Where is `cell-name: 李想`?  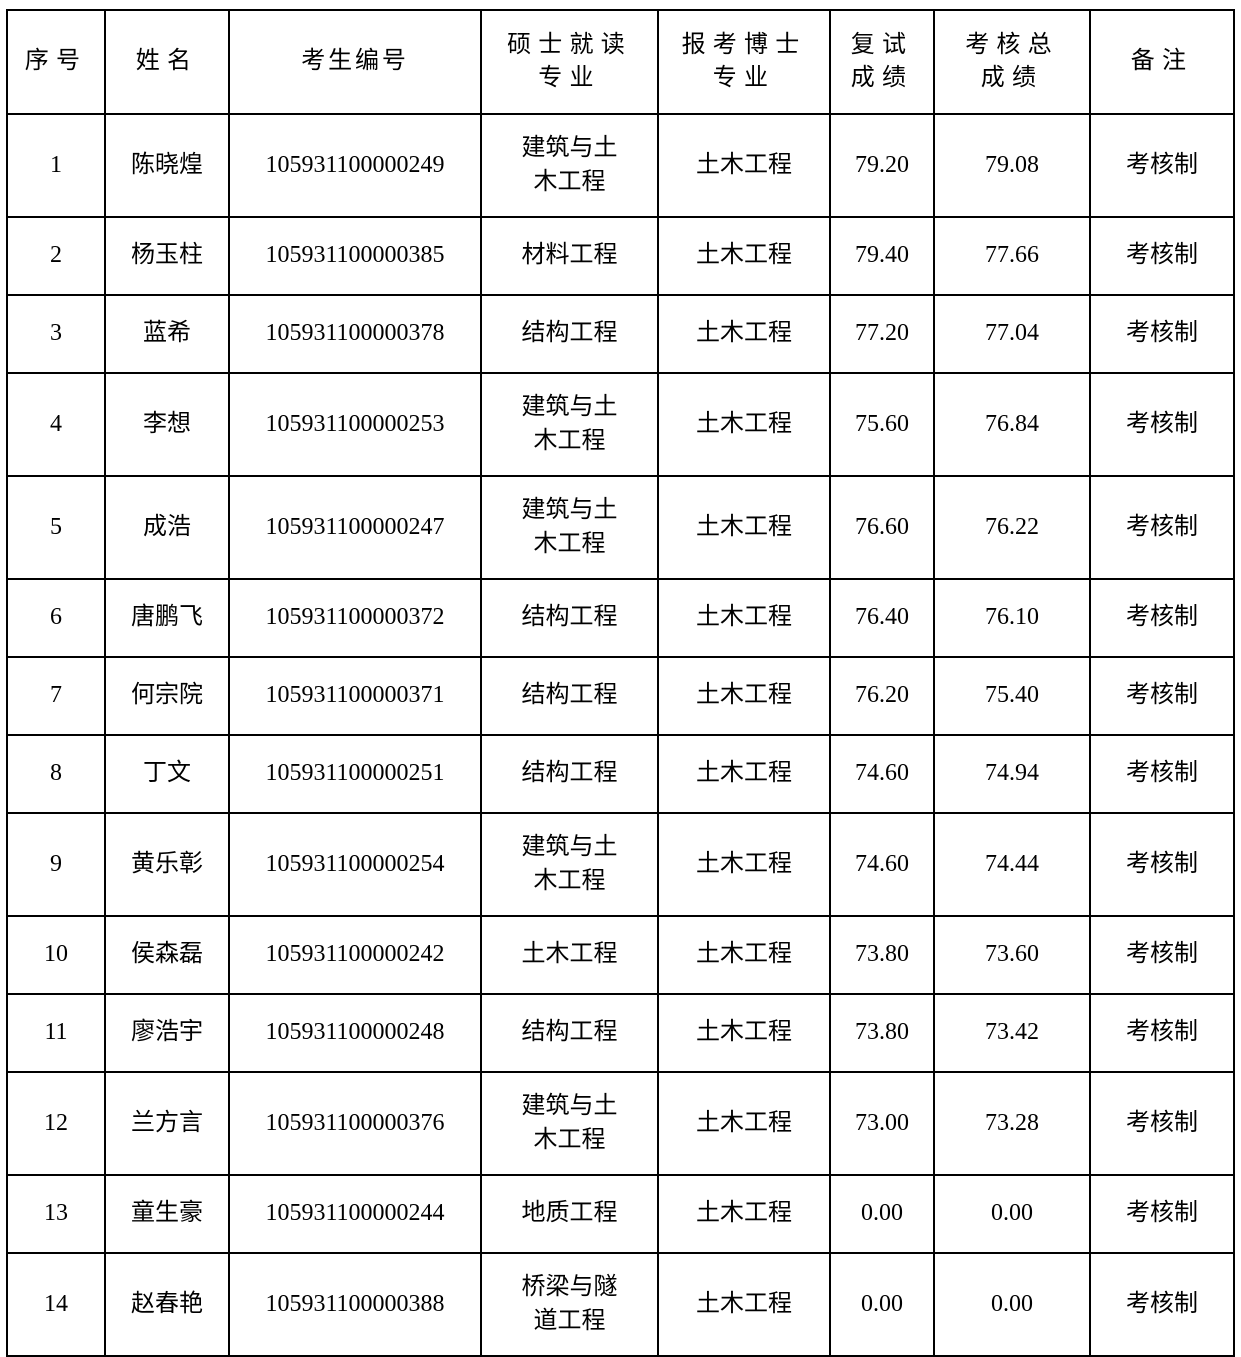
cell-name: 李想 is located at coordinates (167, 424).